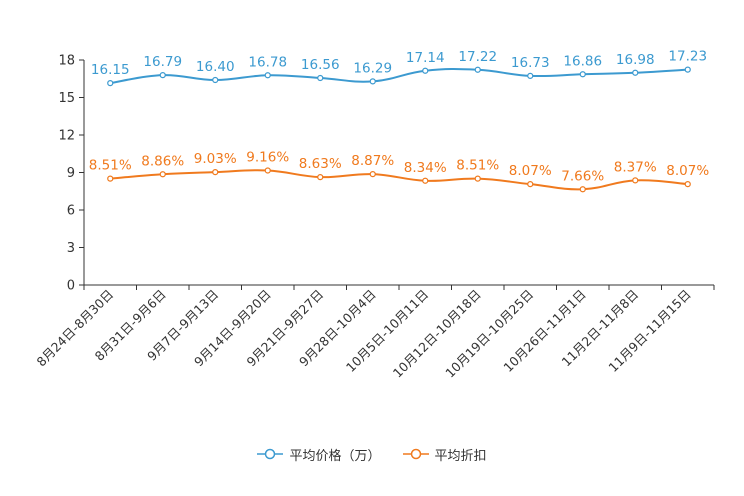 The width and height of the screenshot is (744, 496). Describe the element at coordinates (530, 63) in the screenshot. I see `data-label: 16.73` at that location.